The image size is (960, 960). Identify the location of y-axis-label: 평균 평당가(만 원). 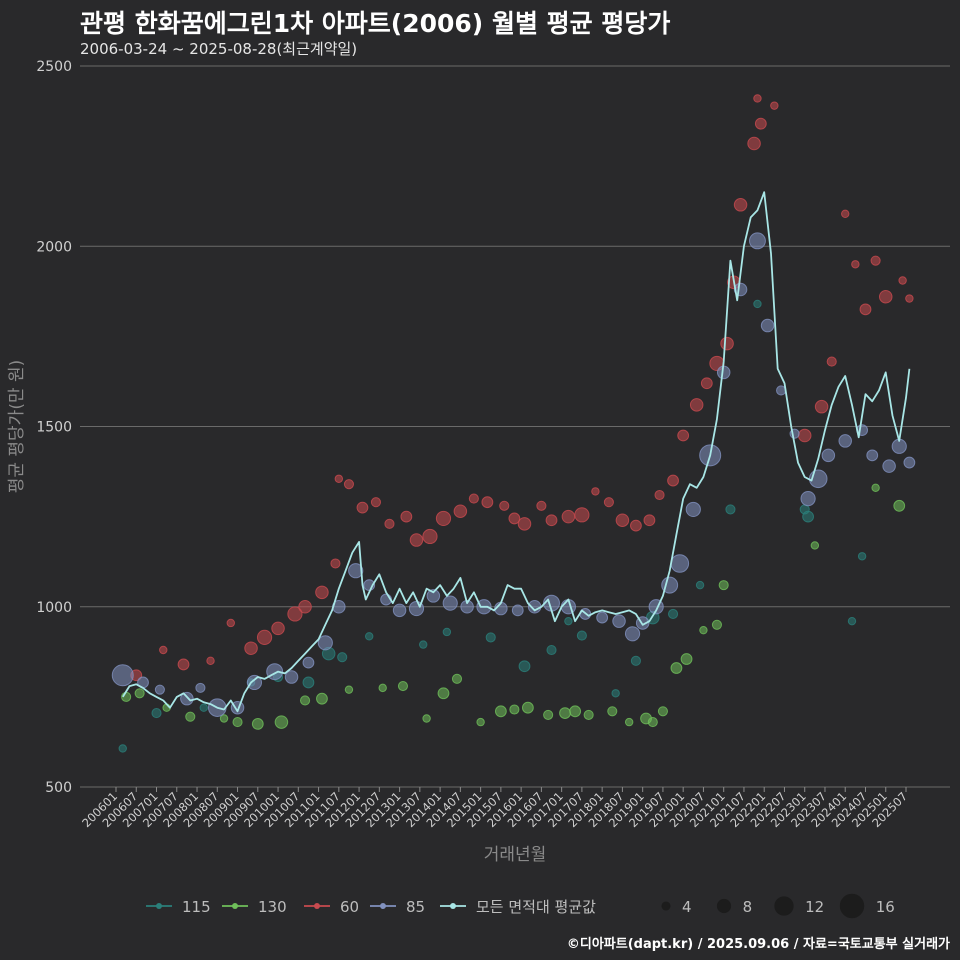
(17, 427).